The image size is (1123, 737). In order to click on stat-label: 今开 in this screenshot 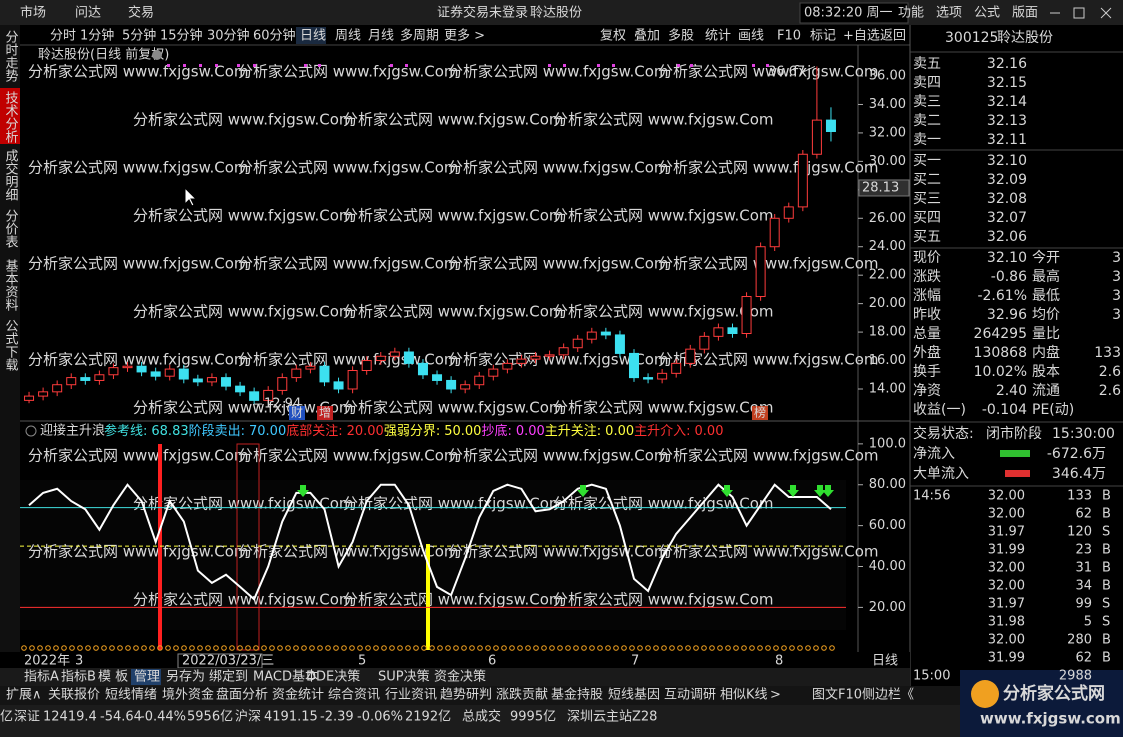, I will do `click(1046, 258)`.